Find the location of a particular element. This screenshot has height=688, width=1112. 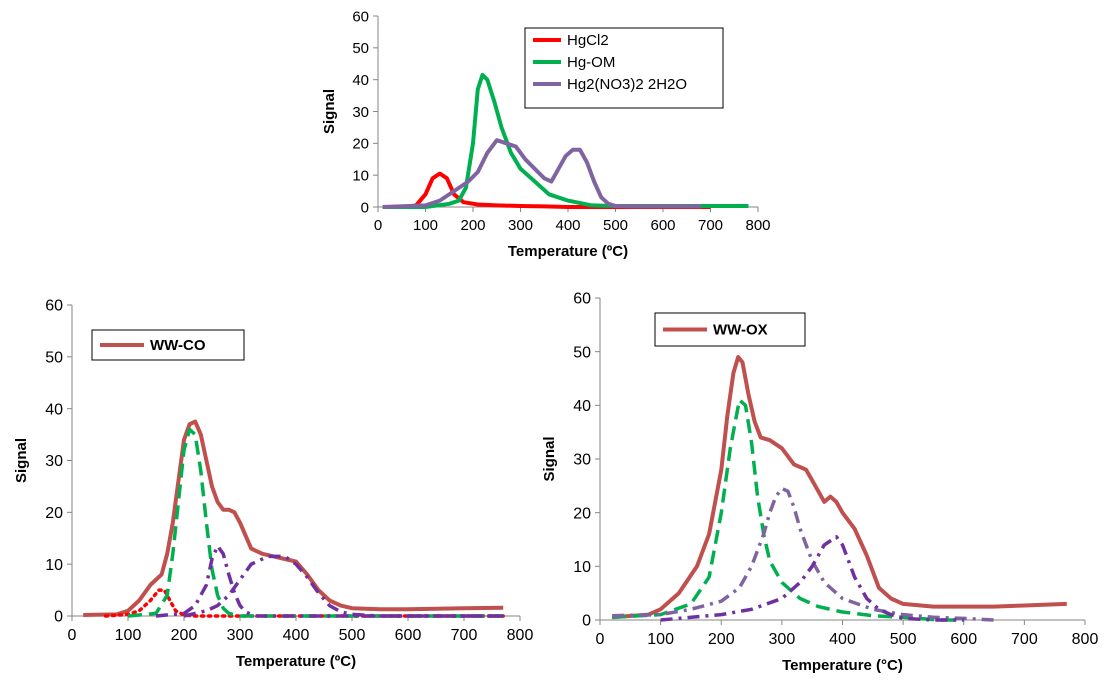

legend-label: Hg2(NO3)2 2H2O is located at coordinates (627, 84).